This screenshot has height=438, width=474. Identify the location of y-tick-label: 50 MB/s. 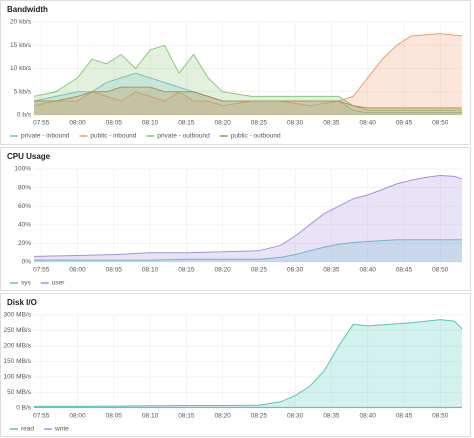
(19, 392).